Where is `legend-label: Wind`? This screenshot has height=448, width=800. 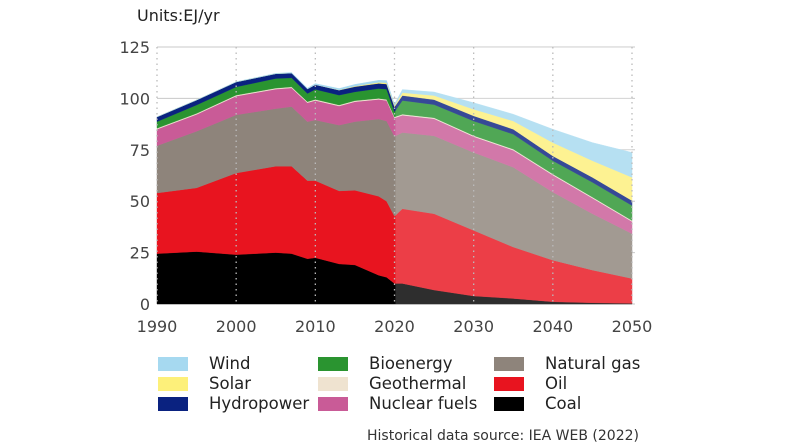
legend-label: Wind is located at coordinates (230, 363).